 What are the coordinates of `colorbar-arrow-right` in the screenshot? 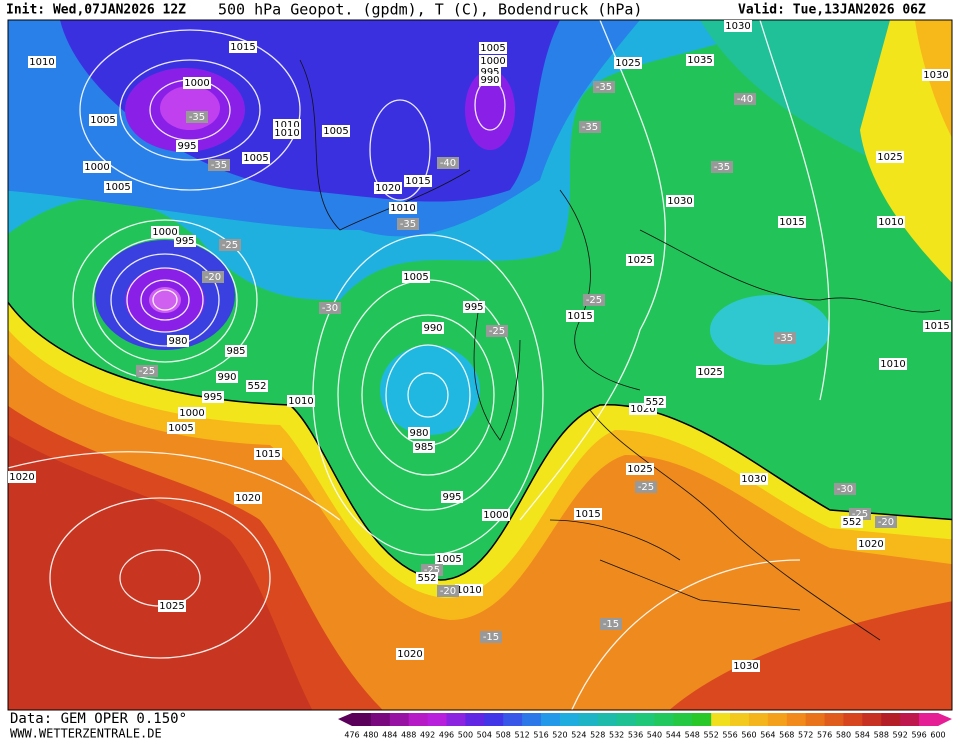 It's located at (945, 719).